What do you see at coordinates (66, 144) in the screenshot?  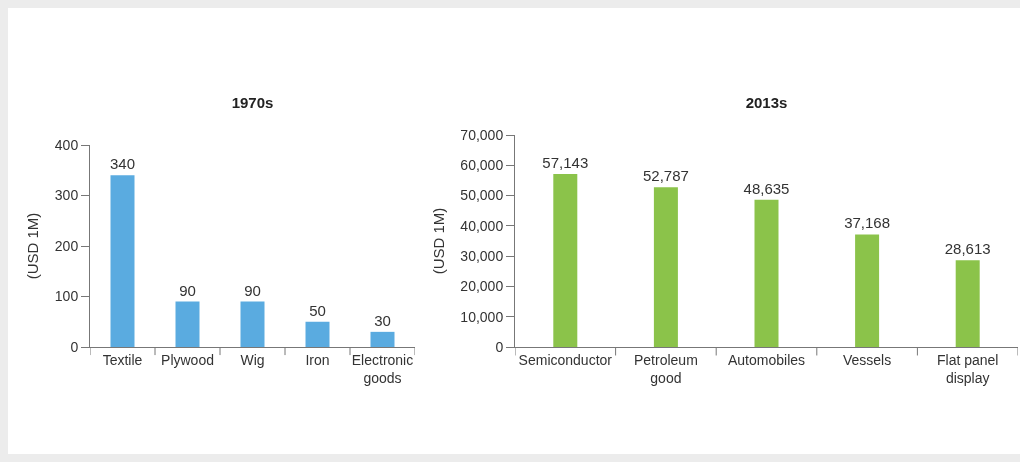 I see `y-tick-label: 400` at bounding box center [66, 144].